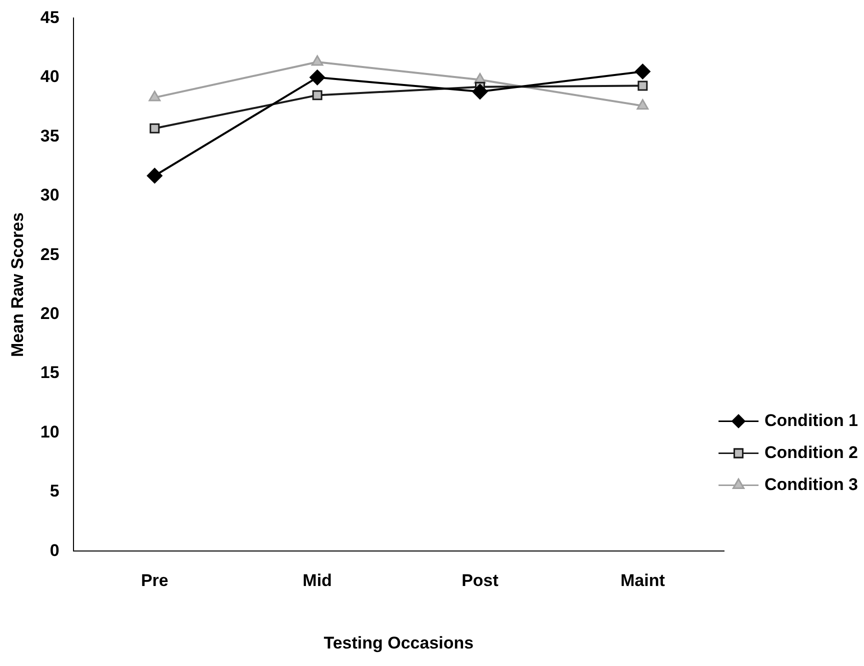 This screenshot has height=666, width=864. I want to click on x-tick-label: Pre, so click(154, 580).